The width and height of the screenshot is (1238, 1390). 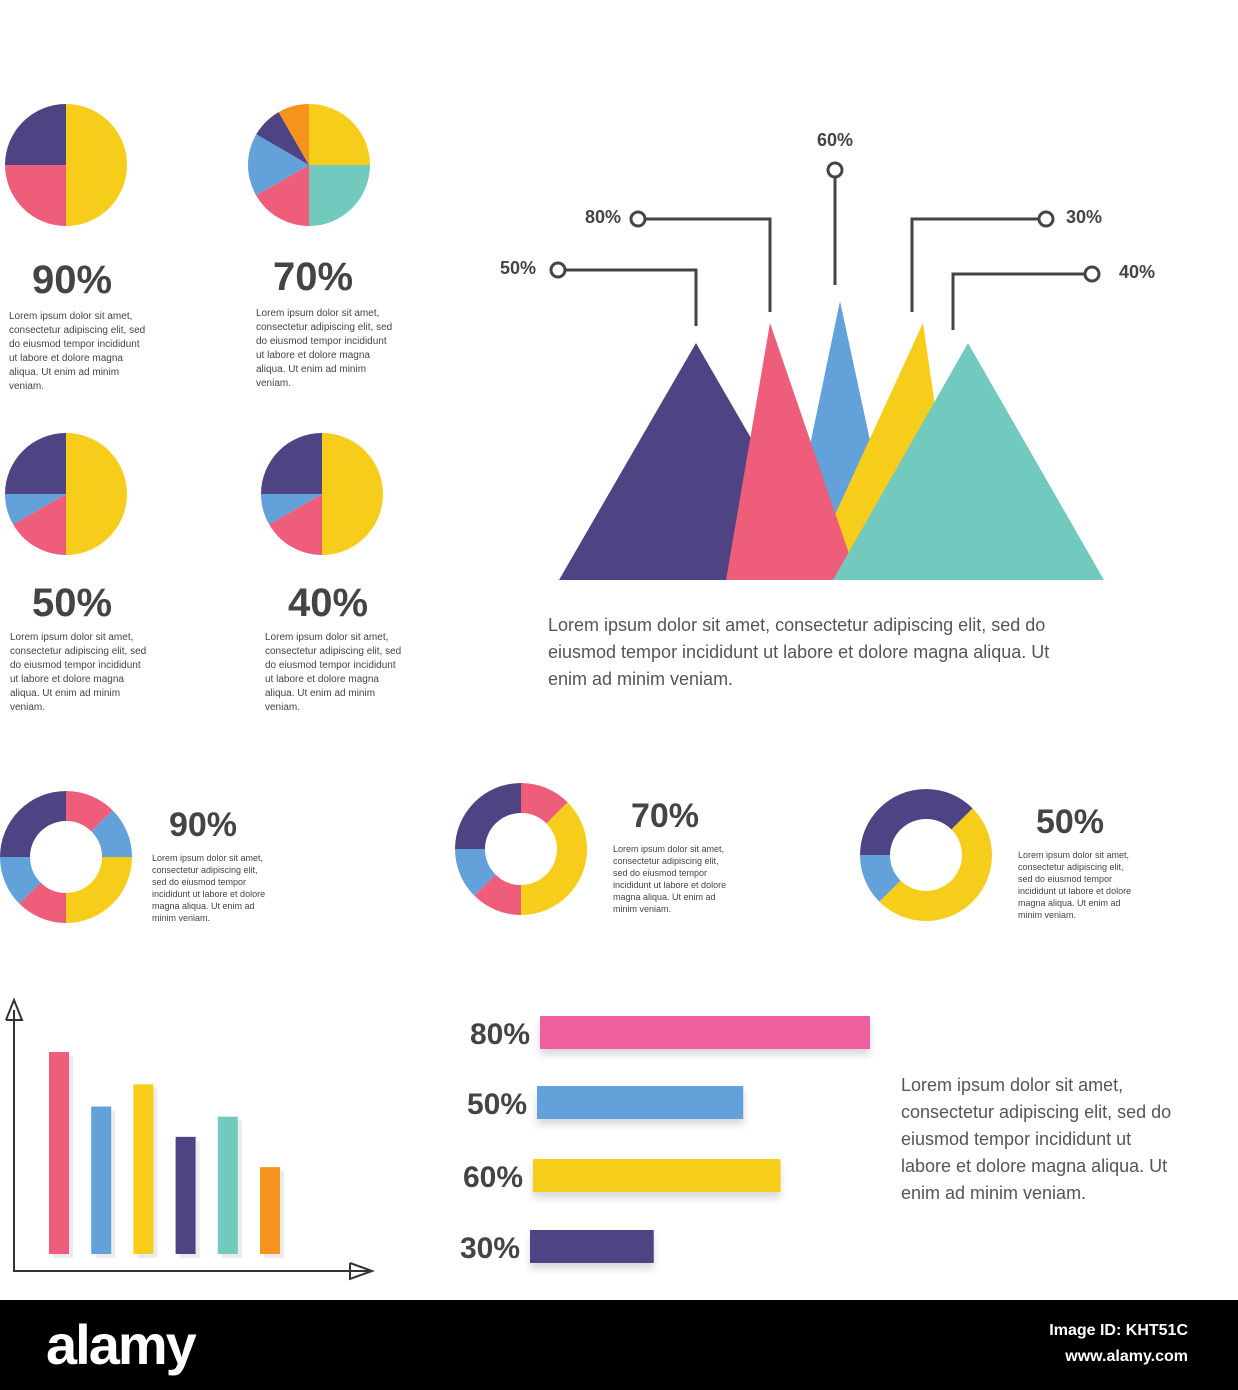 I want to click on triangle-label-4: 40%, so click(x=1137, y=272).